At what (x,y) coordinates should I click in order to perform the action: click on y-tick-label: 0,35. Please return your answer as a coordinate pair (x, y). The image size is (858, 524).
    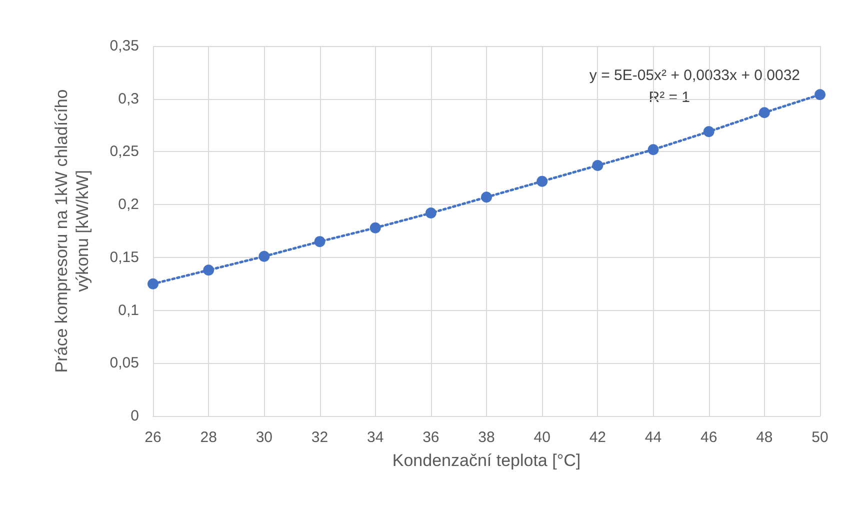
    Looking at the image, I should click on (124, 46).